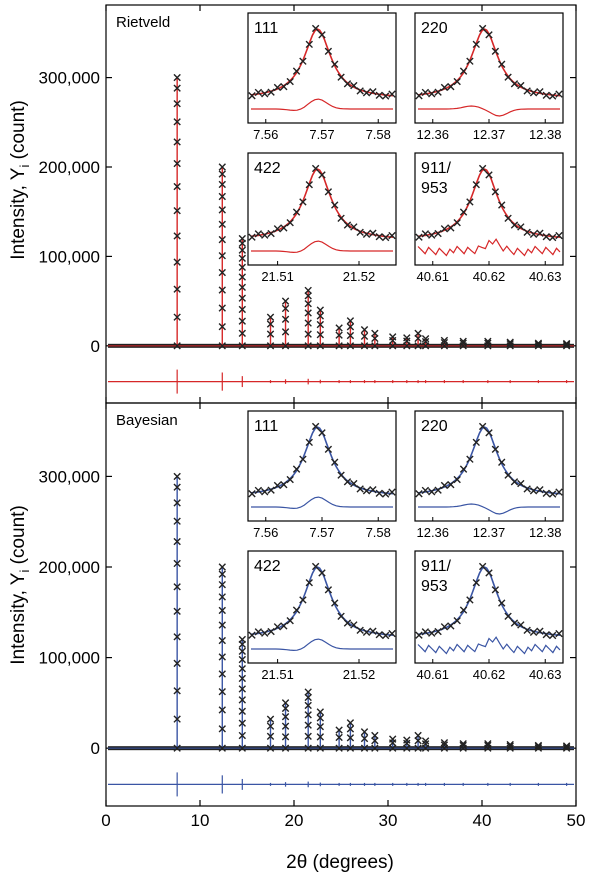  I want to click on x-tick-label: 30, so click(388, 820).